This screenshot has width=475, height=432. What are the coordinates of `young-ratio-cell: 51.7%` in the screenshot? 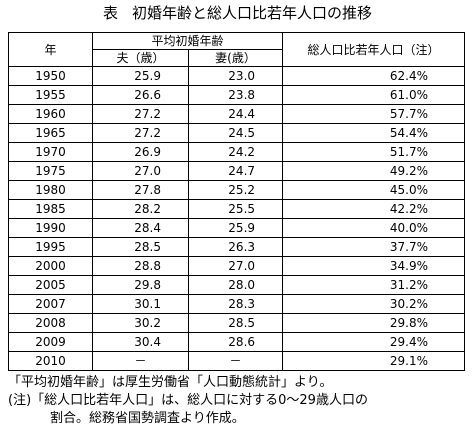 It's located at (374, 152).